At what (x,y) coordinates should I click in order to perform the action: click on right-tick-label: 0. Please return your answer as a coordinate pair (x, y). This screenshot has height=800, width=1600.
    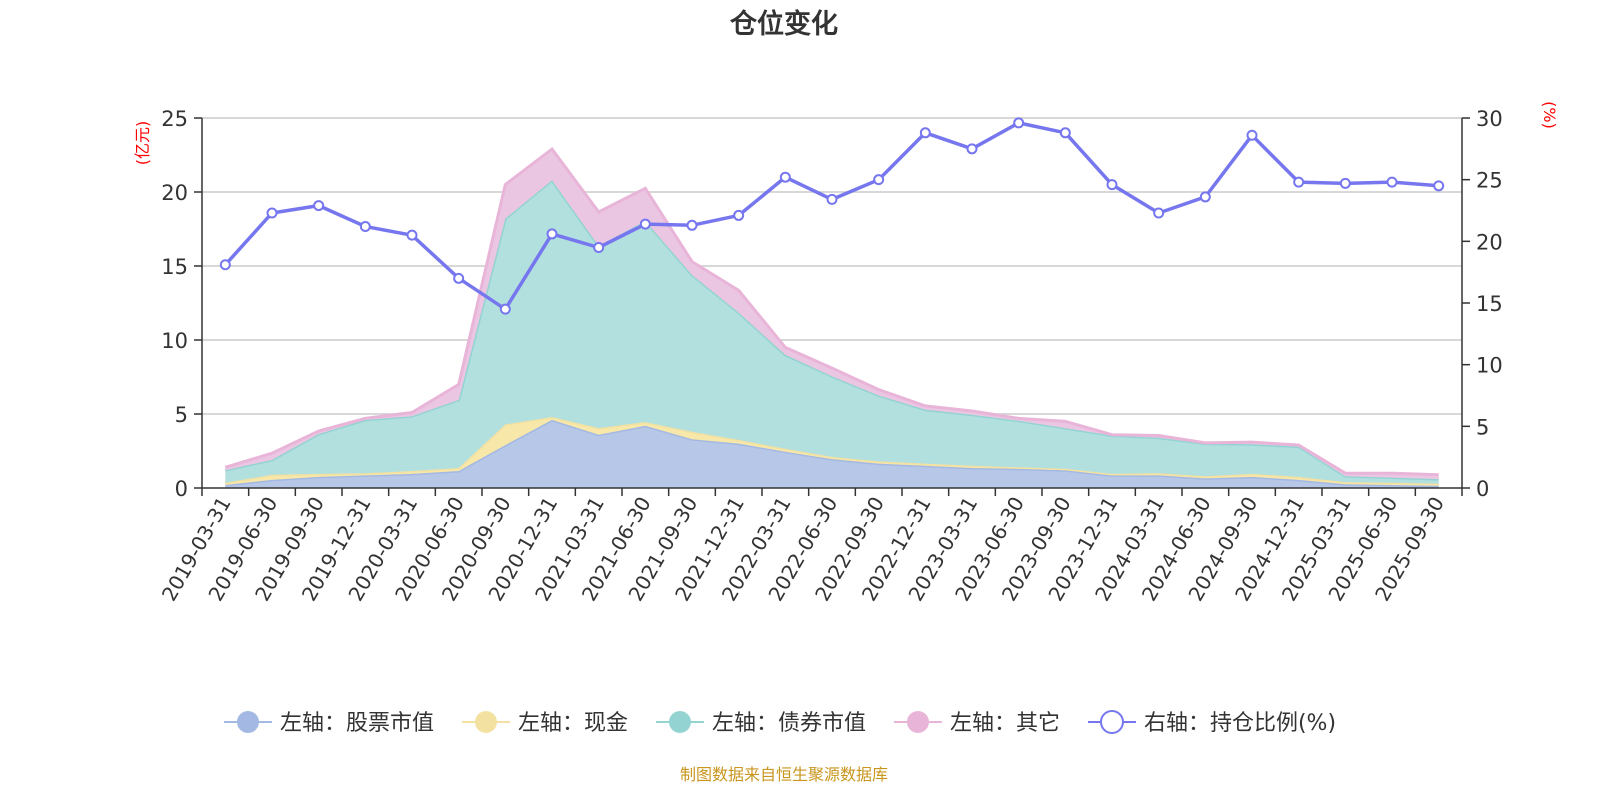
    Looking at the image, I should click on (1482, 489).